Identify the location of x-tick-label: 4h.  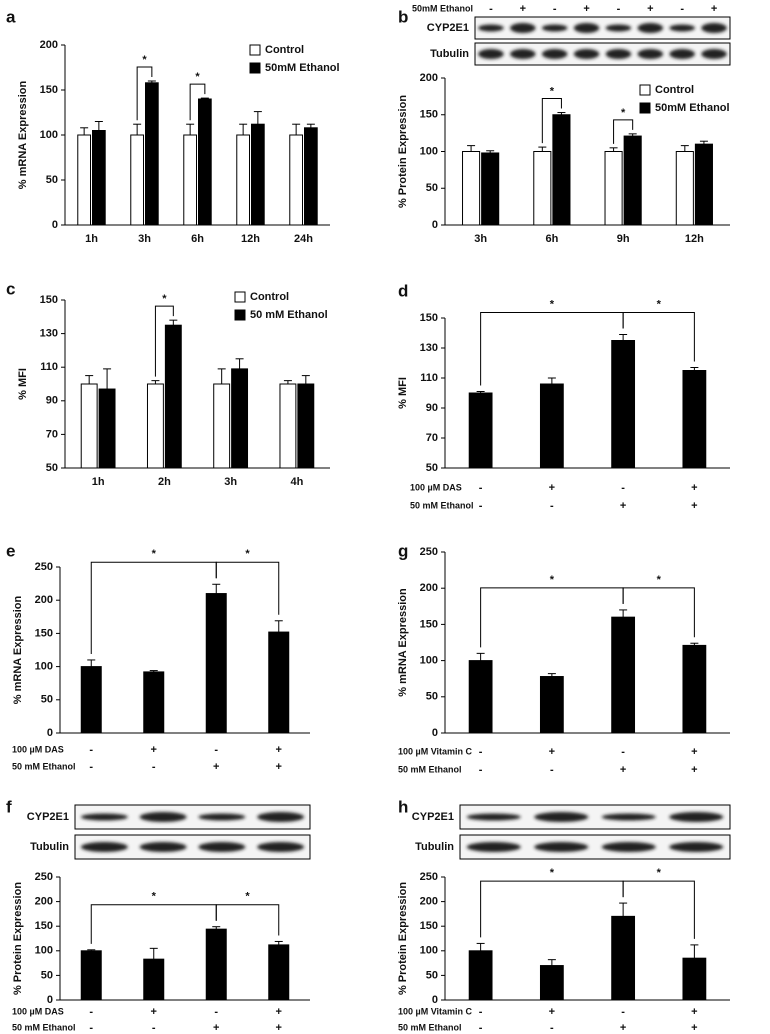
(296, 482).